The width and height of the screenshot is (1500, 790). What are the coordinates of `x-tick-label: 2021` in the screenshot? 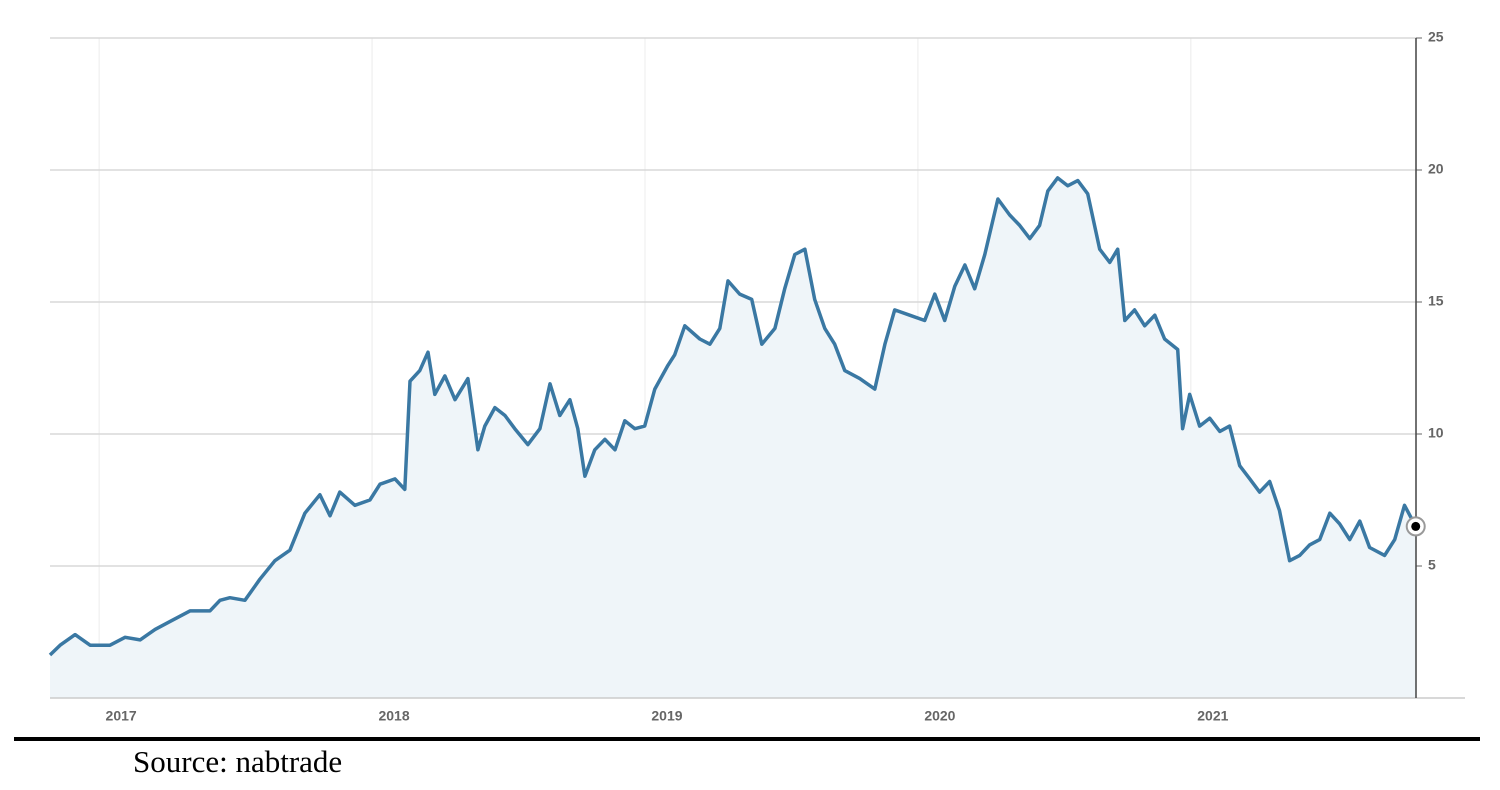 It's located at (1212, 716).